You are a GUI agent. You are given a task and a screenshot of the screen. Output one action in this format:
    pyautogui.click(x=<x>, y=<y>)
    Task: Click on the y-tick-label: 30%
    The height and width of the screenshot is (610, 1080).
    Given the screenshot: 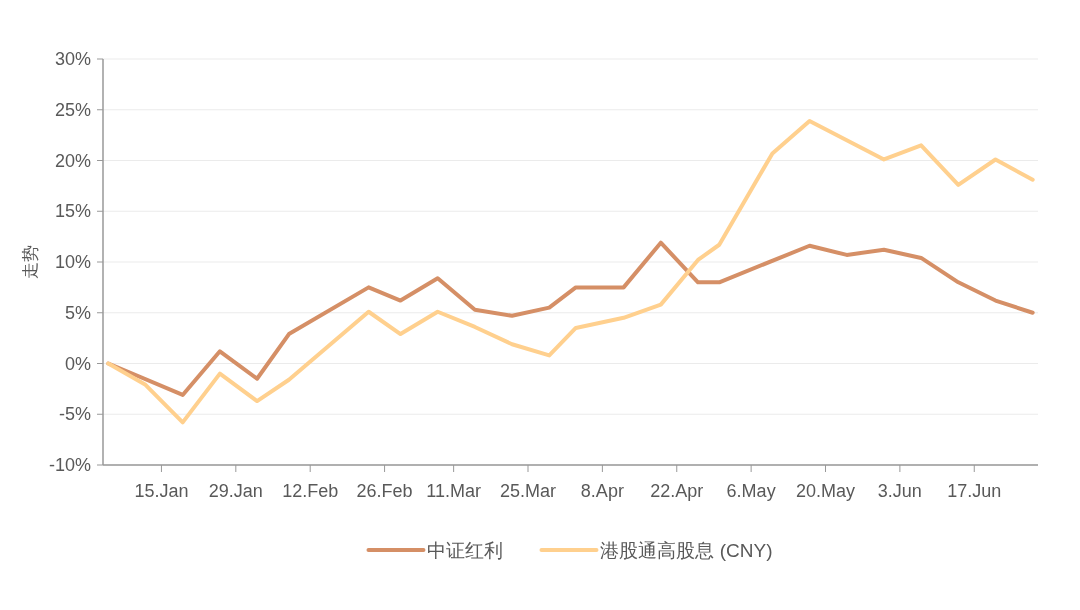 What is the action you would take?
    pyautogui.click(x=72, y=59)
    